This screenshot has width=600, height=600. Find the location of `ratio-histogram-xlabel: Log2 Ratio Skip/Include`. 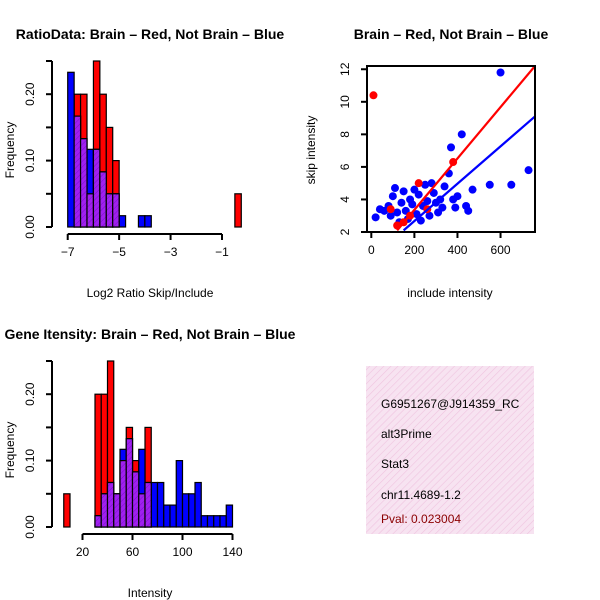

ratio-histogram-xlabel: Log2 Ratio Skip/Include is located at coordinates (150, 293).